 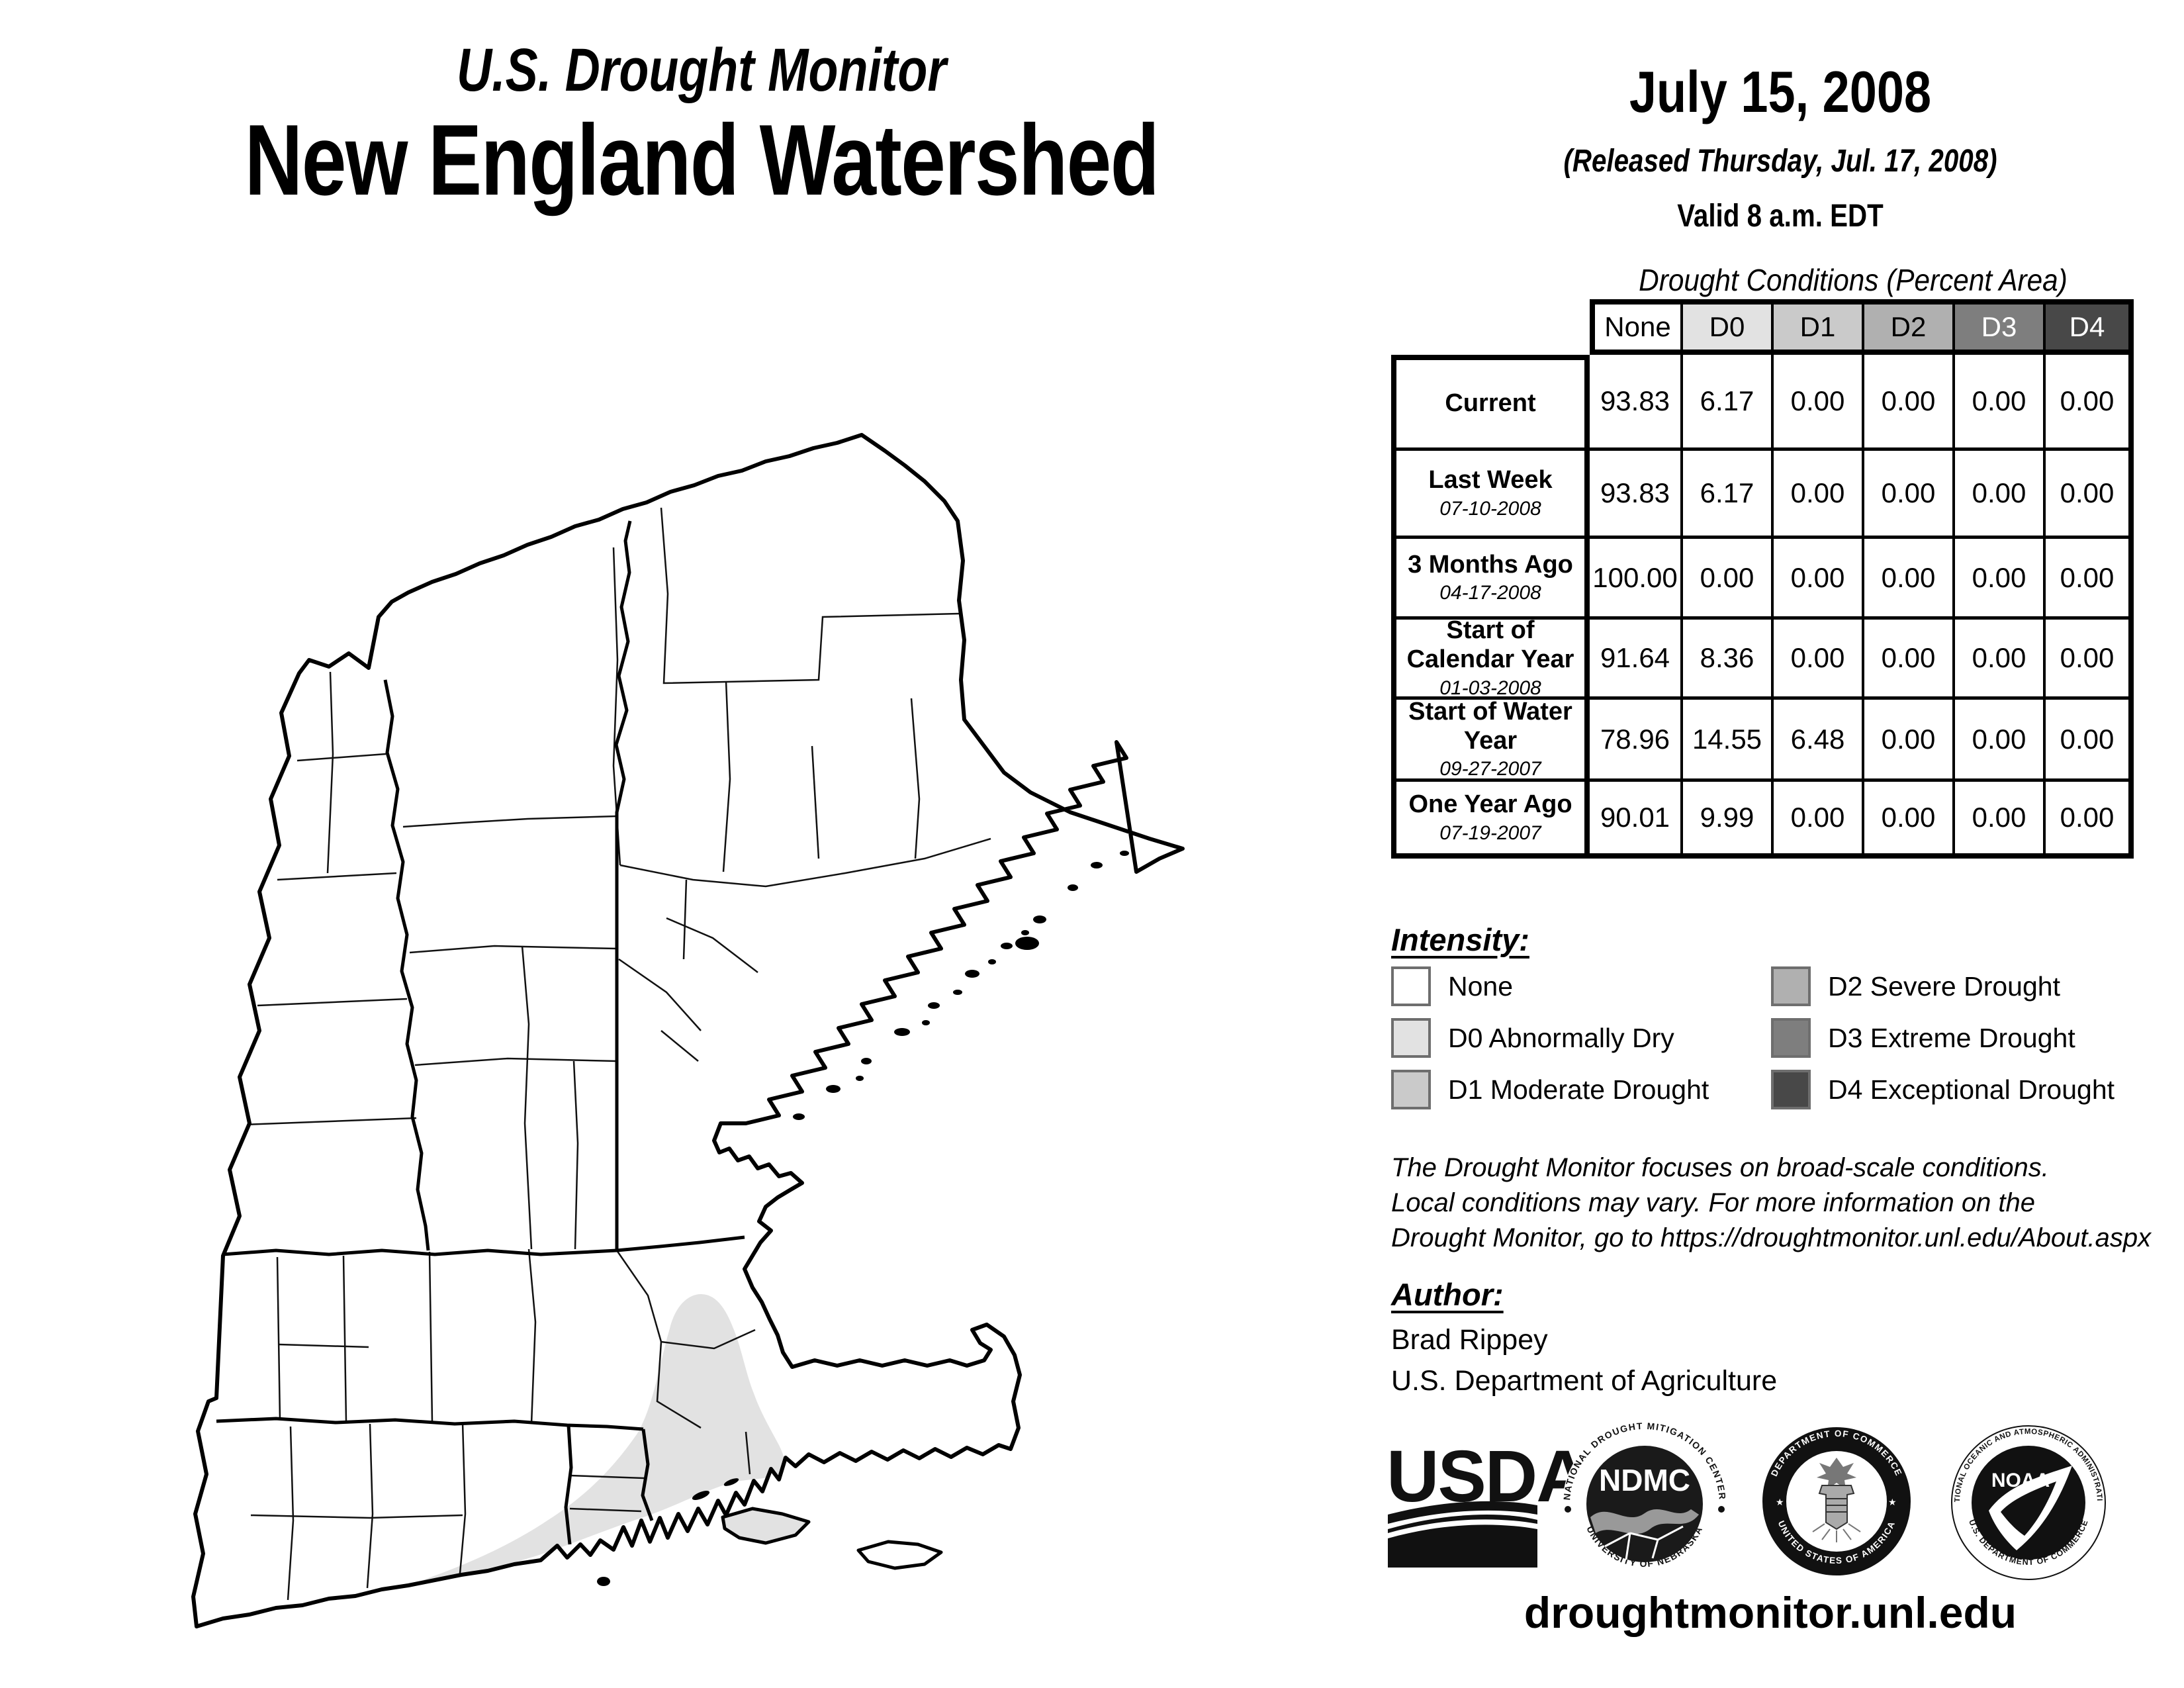 I want to click on usda-logo: USDA, so click(x=1488, y=1502).